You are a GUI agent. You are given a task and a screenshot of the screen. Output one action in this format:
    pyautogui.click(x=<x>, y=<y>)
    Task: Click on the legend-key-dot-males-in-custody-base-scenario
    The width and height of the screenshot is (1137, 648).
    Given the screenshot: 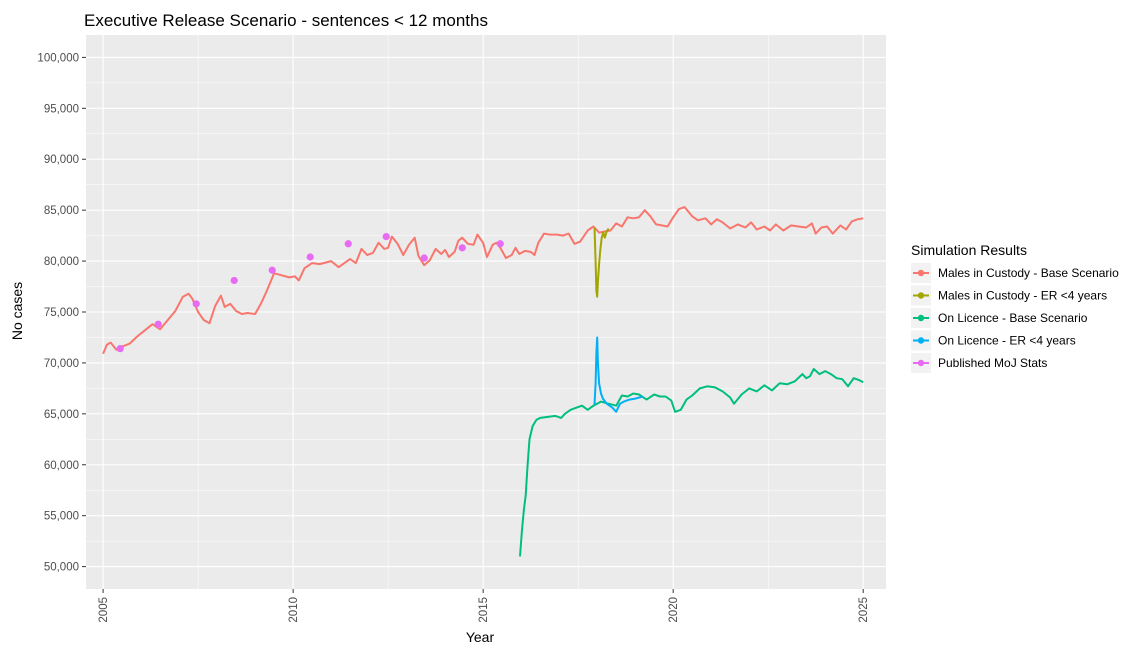 What is the action you would take?
    pyautogui.click(x=921, y=273)
    